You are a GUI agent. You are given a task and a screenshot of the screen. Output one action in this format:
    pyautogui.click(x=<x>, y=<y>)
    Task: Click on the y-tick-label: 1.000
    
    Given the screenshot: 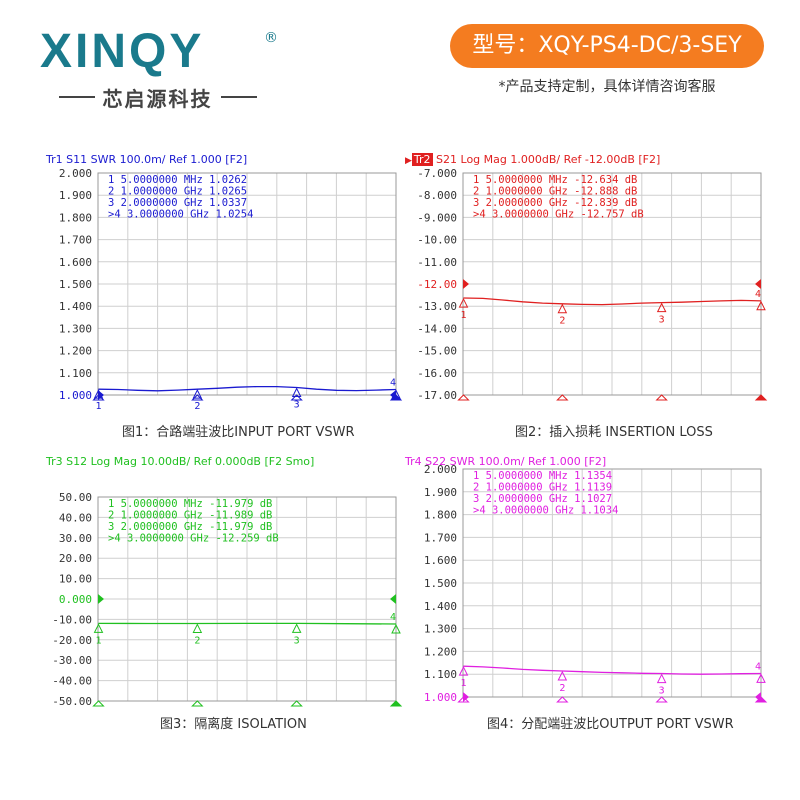 What is the action you would take?
    pyautogui.click(x=75, y=395)
    